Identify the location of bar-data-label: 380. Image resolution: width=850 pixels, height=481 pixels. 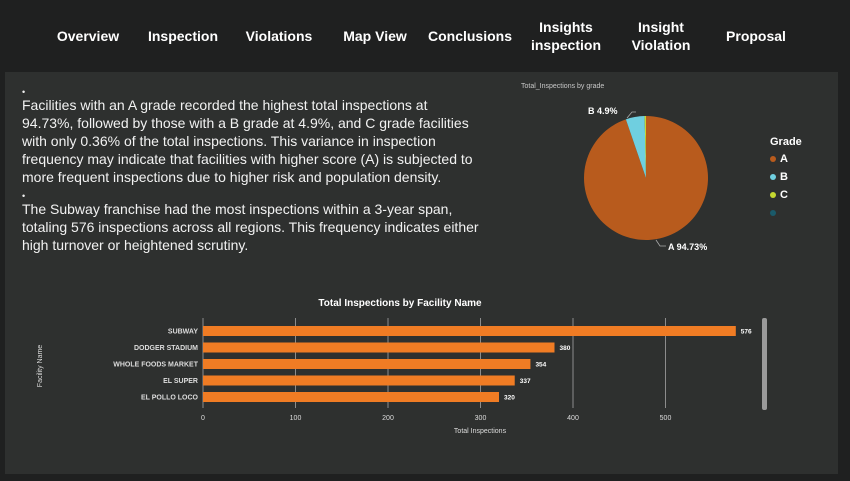
(565, 348).